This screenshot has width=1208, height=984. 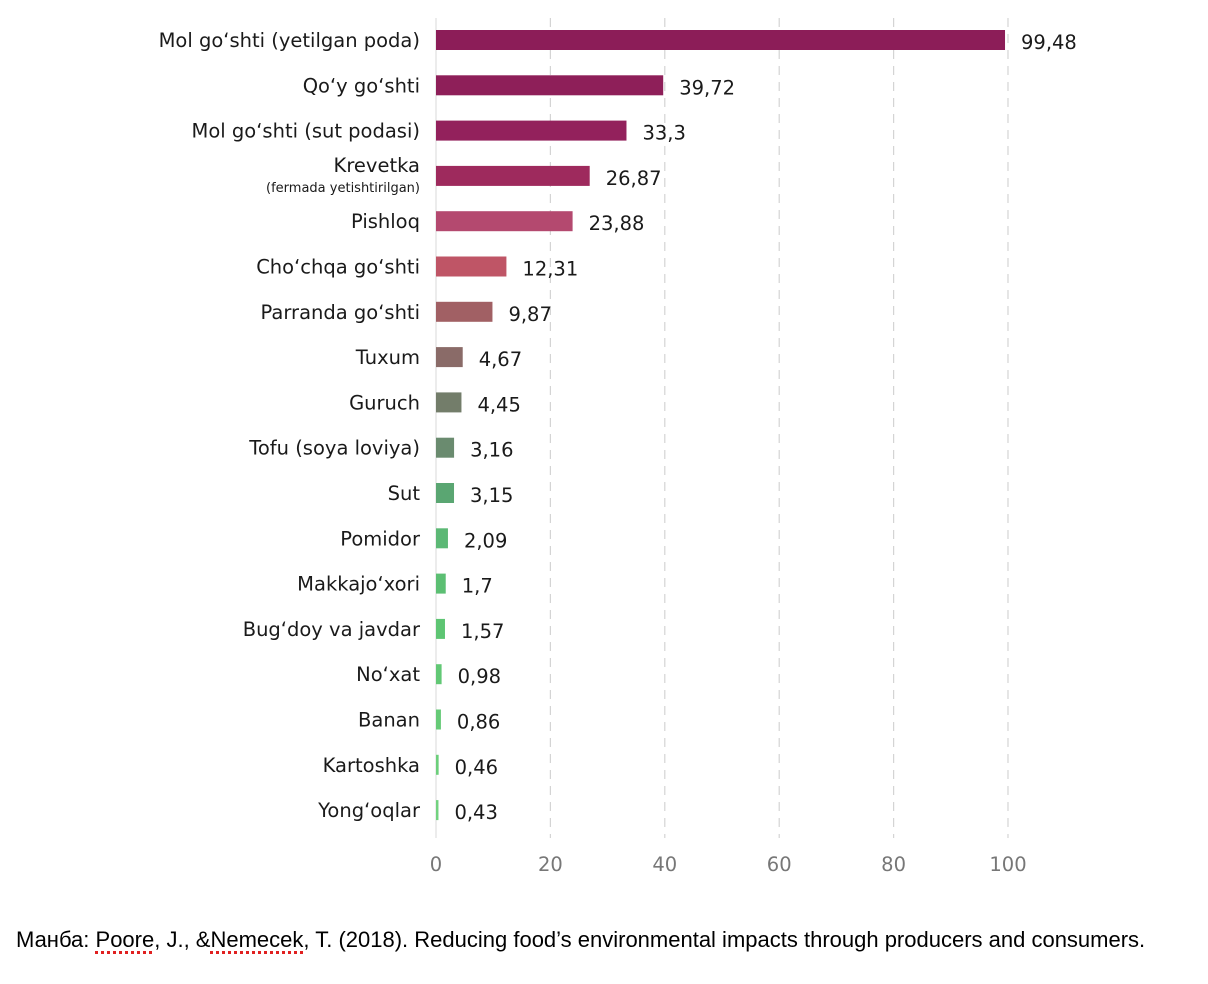 What do you see at coordinates (380, 538) in the screenshot?
I see `category-label: Pomidor` at bounding box center [380, 538].